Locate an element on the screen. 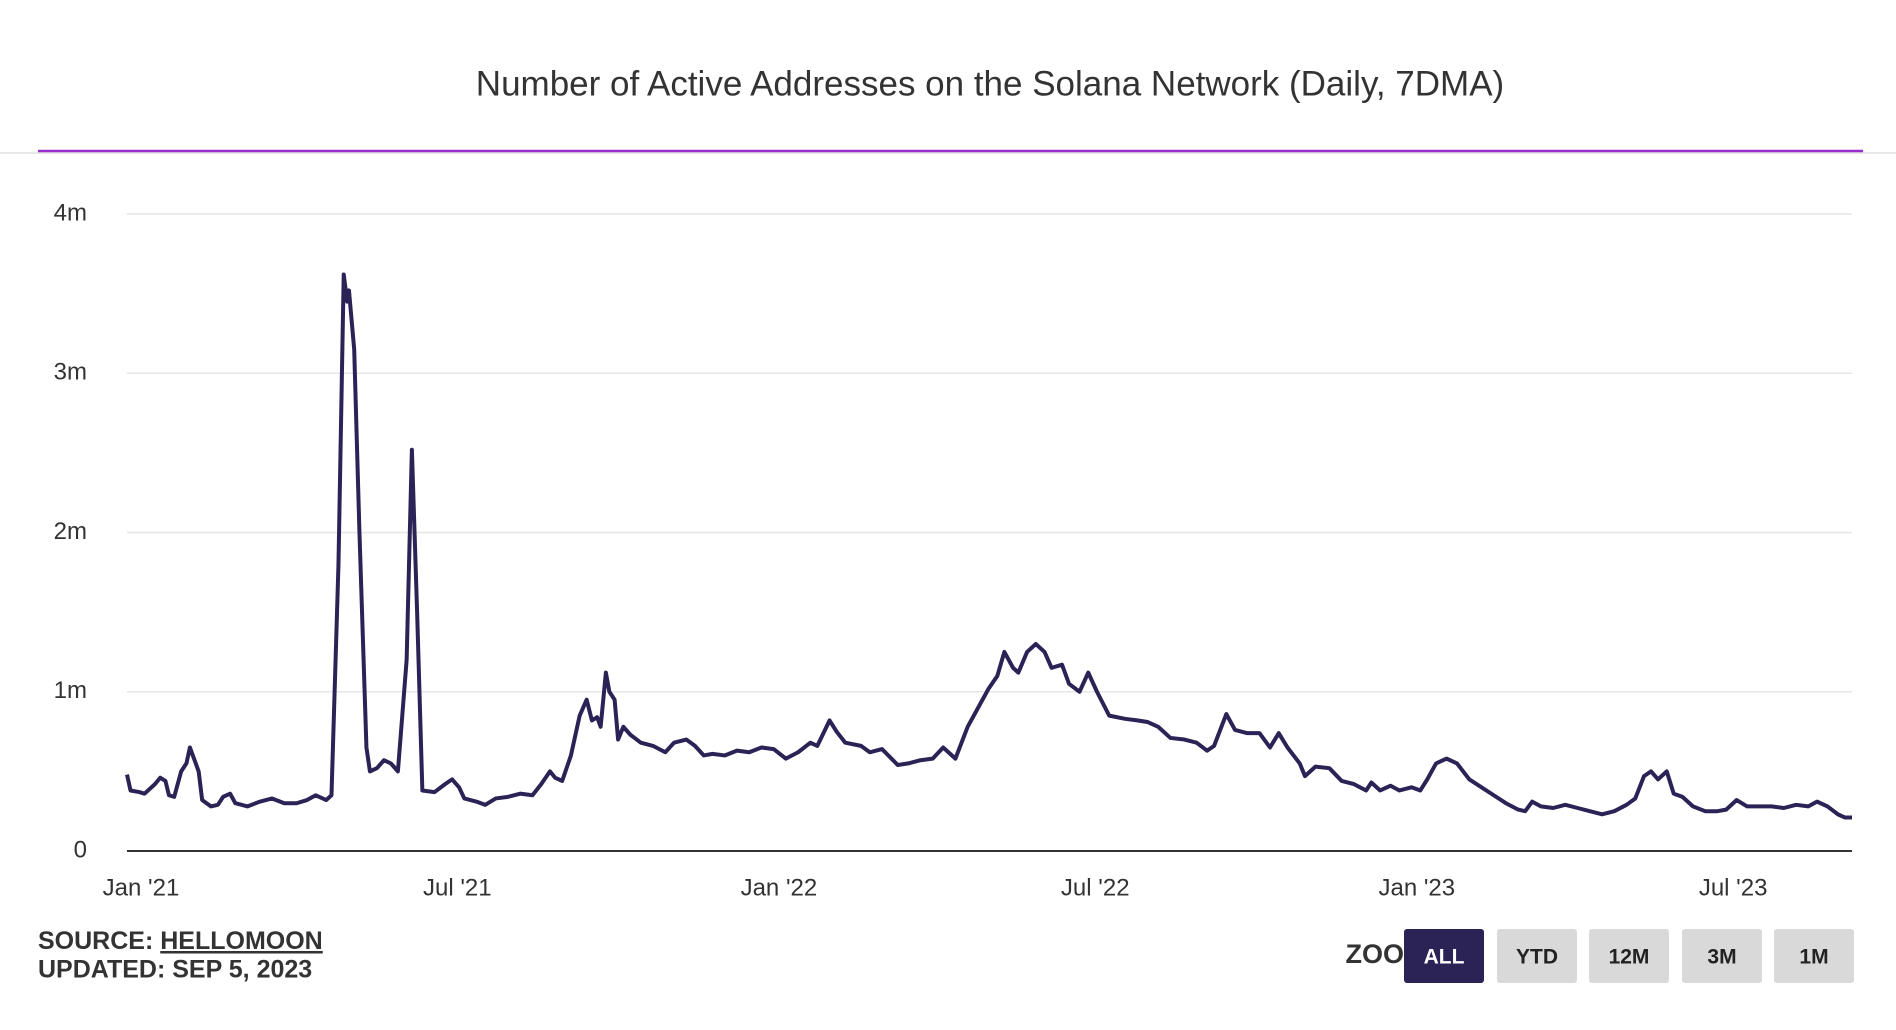 The width and height of the screenshot is (1896, 1030). zoom-button-label: ALL is located at coordinates (1444, 957).